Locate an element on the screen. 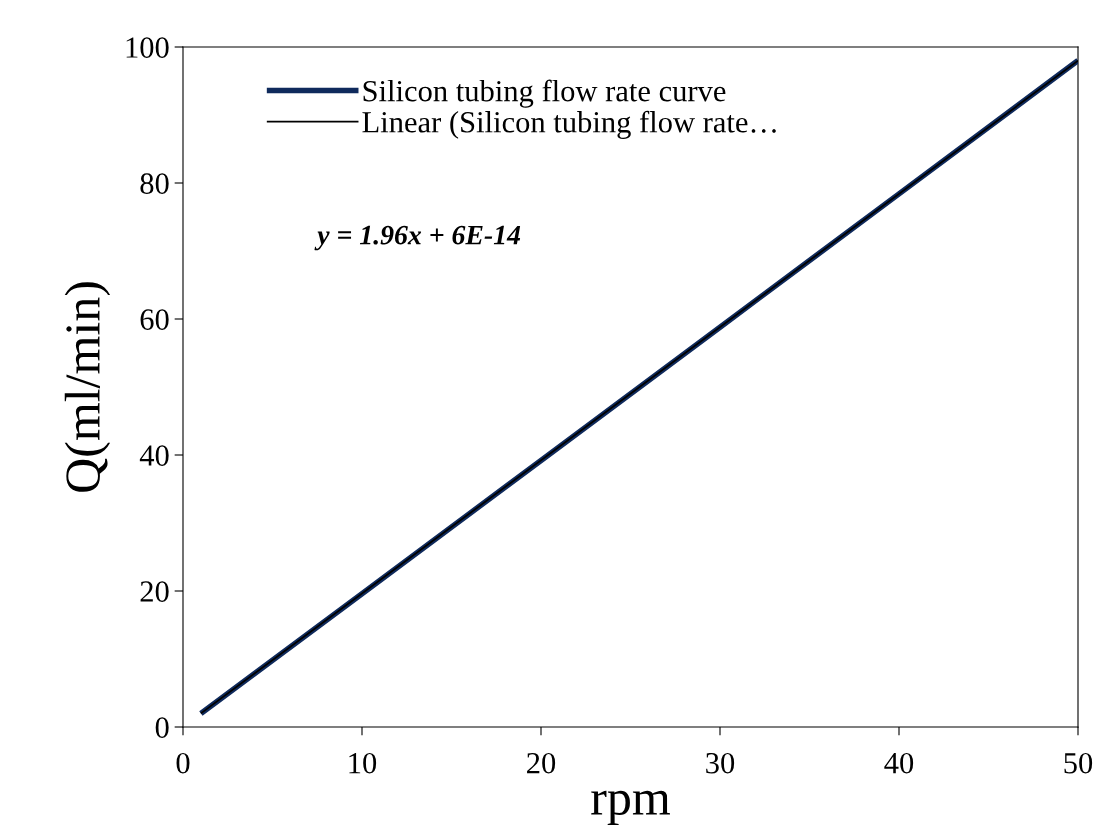  annotation: y = 1.96x + 6E-14 is located at coordinates (417, 238).